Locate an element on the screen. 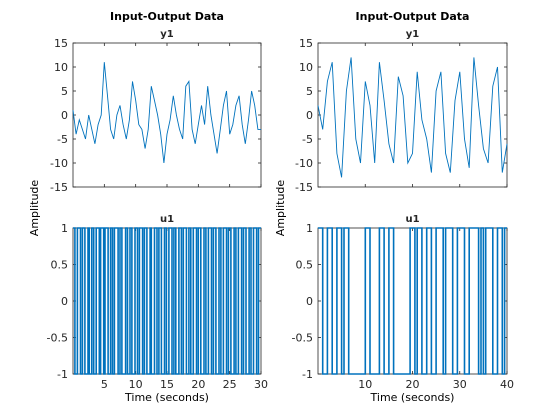  output-plot-area is located at coordinates (412, 115).